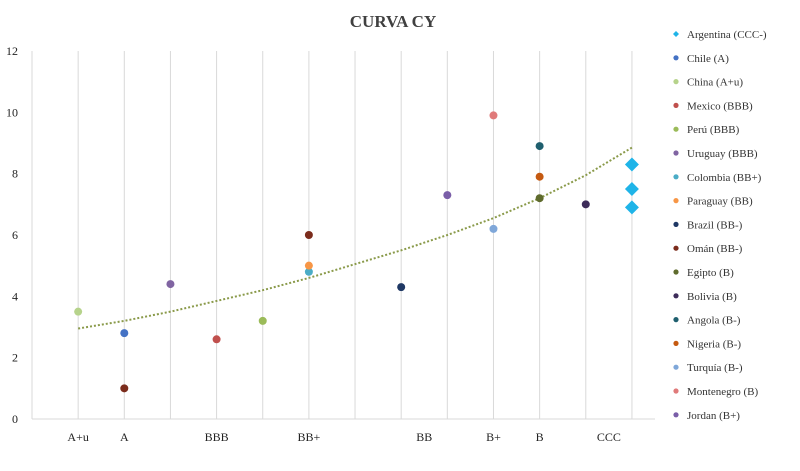  What do you see at coordinates (714, 344) in the screenshot?
I see `legend-label: Nigeria (B-)` at bounding box center [714, 344].